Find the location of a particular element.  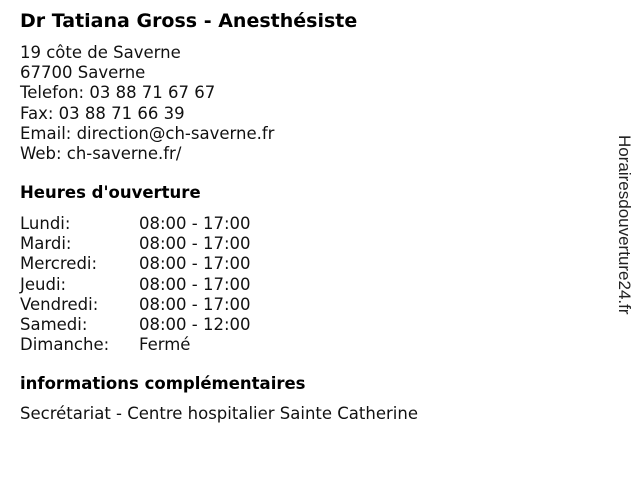

time: 08:00 - 12:00 is located at coordinates (195, 325).